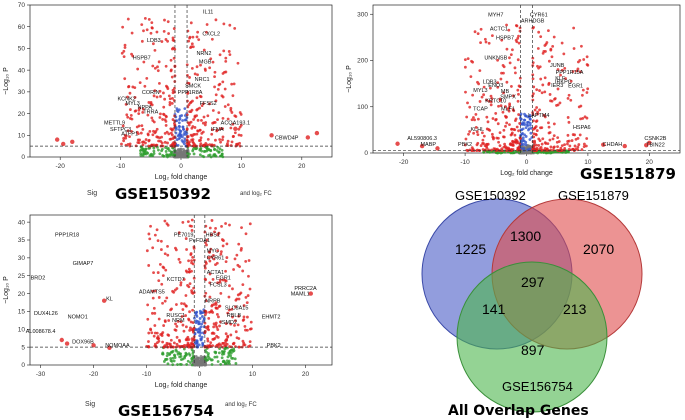 This screenshot has width=685, height=420. What do you see at coordinates (22, 114) in the screenshot?
I see `y-tick-label: 20` at bounding box center [22, 114].